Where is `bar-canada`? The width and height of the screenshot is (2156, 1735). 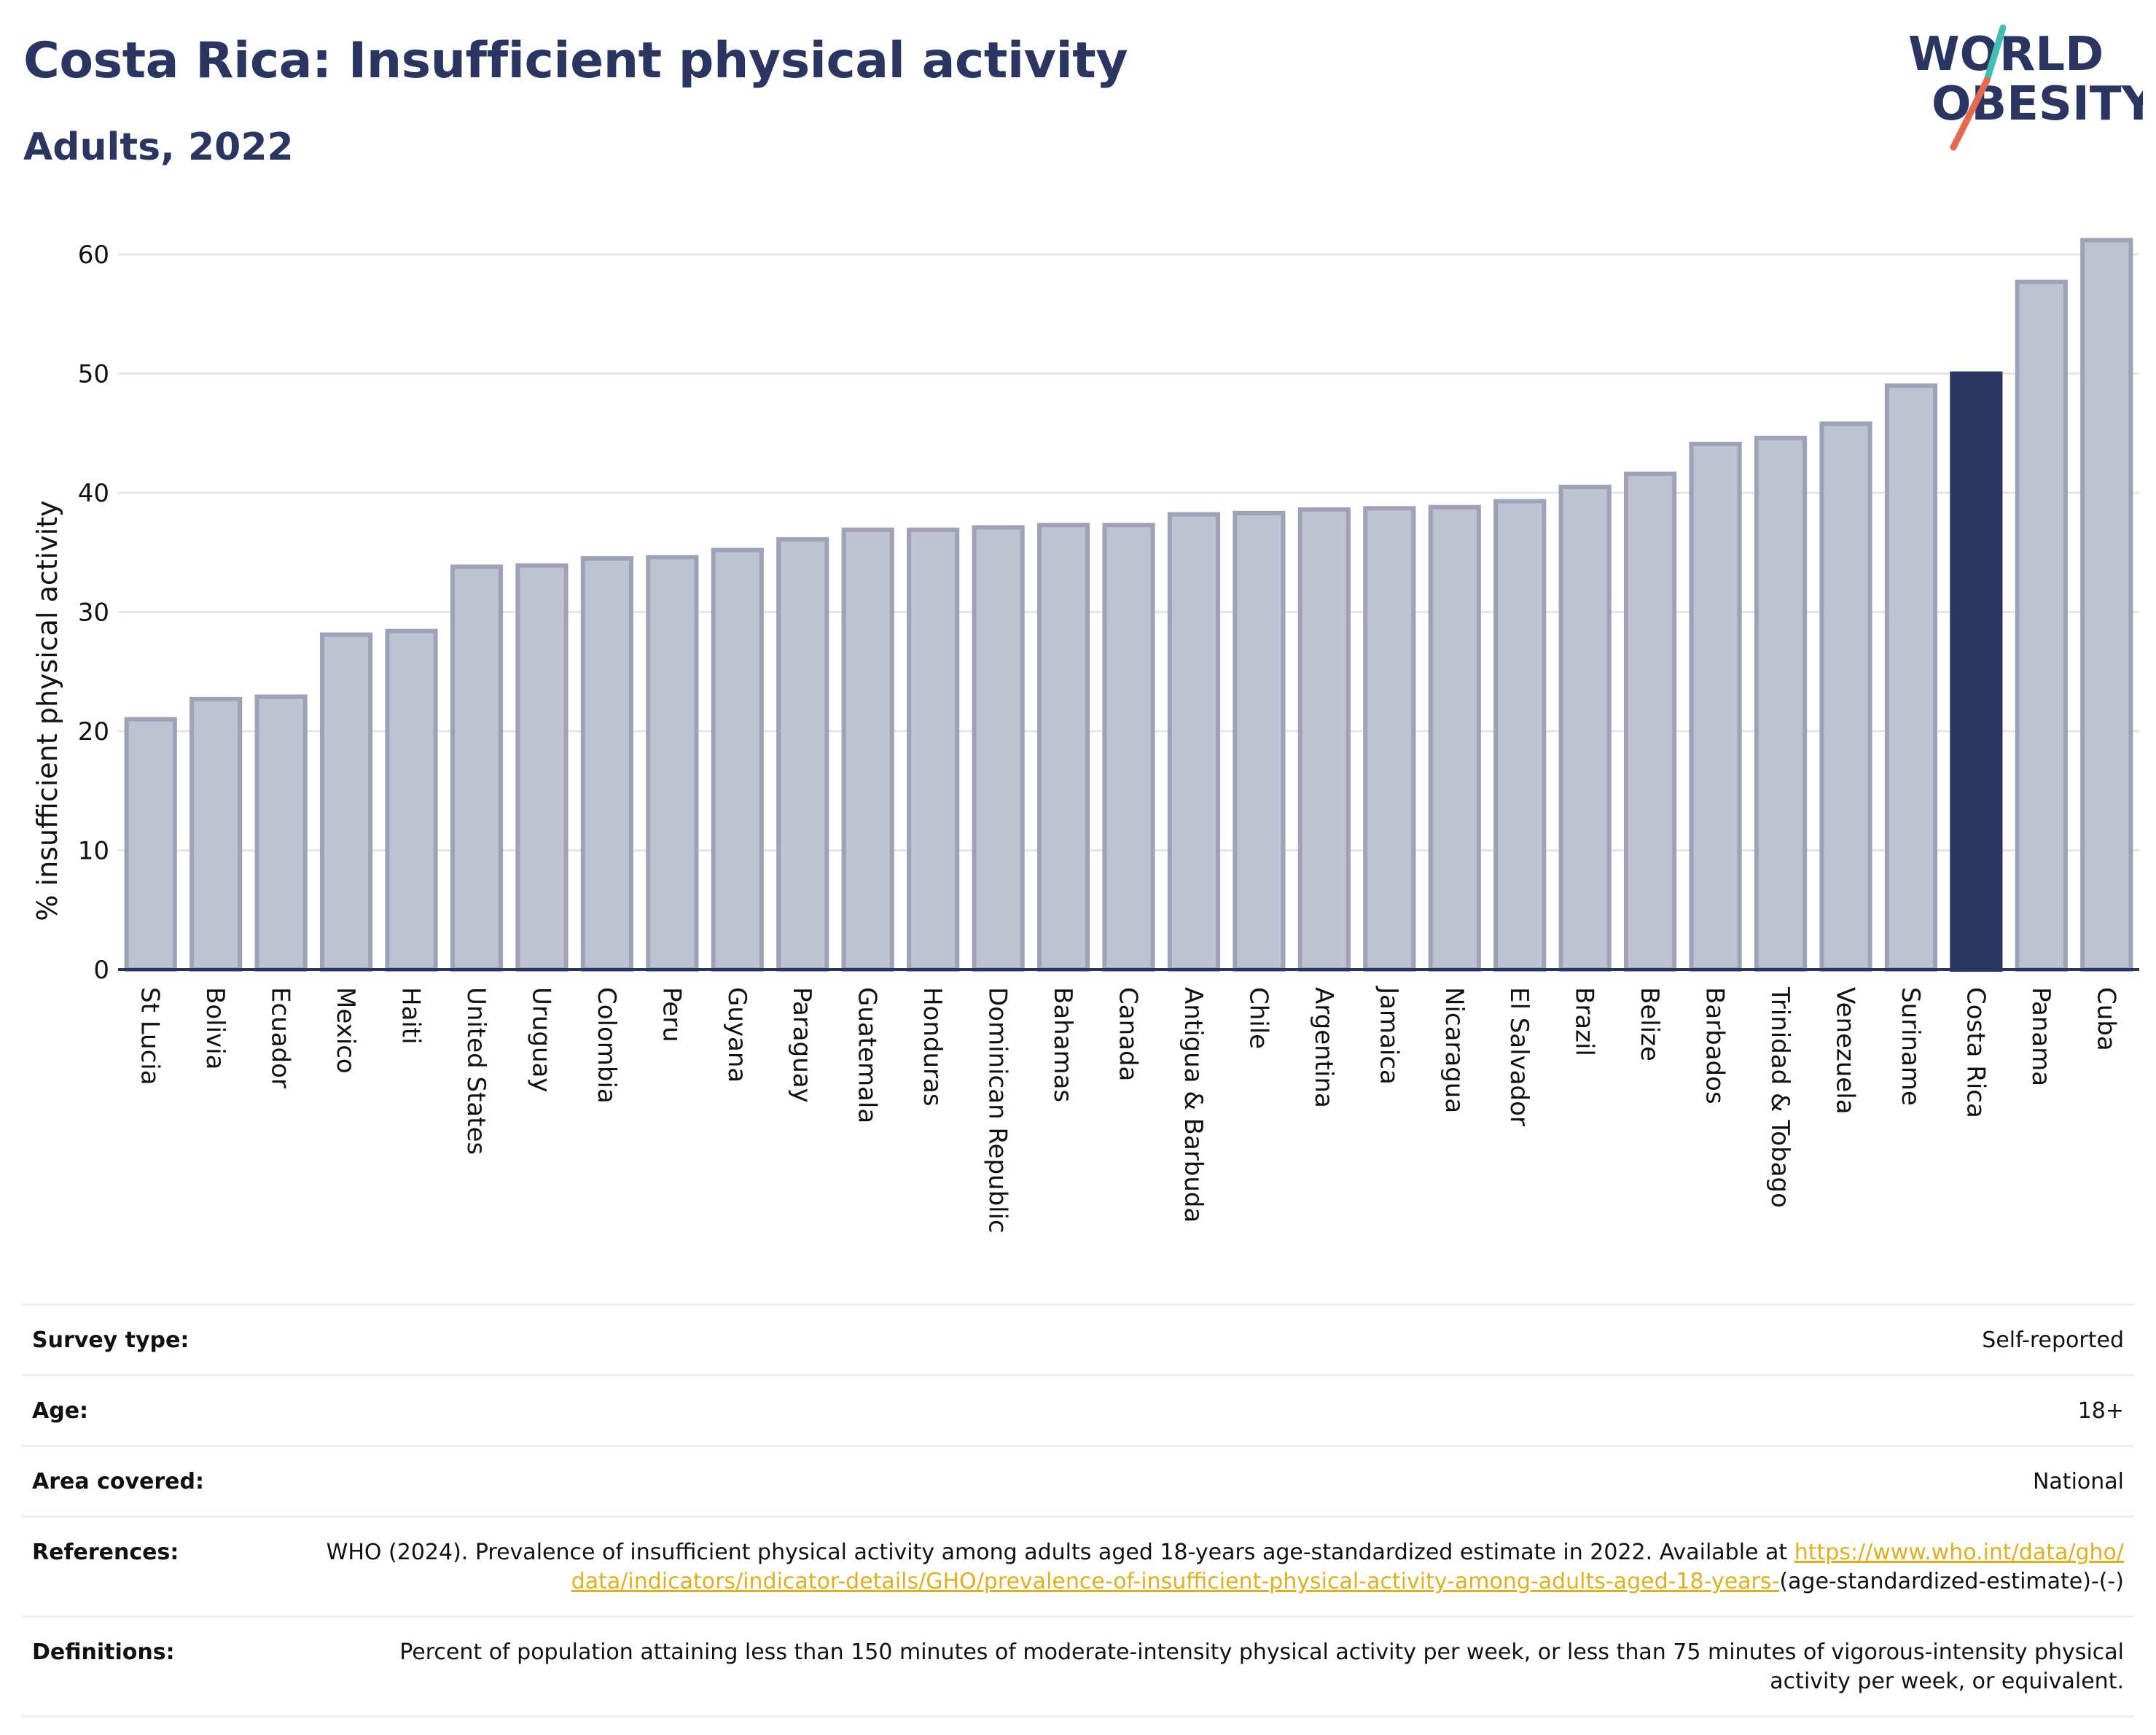 bar-canada is located at coordinates (1128, 747).